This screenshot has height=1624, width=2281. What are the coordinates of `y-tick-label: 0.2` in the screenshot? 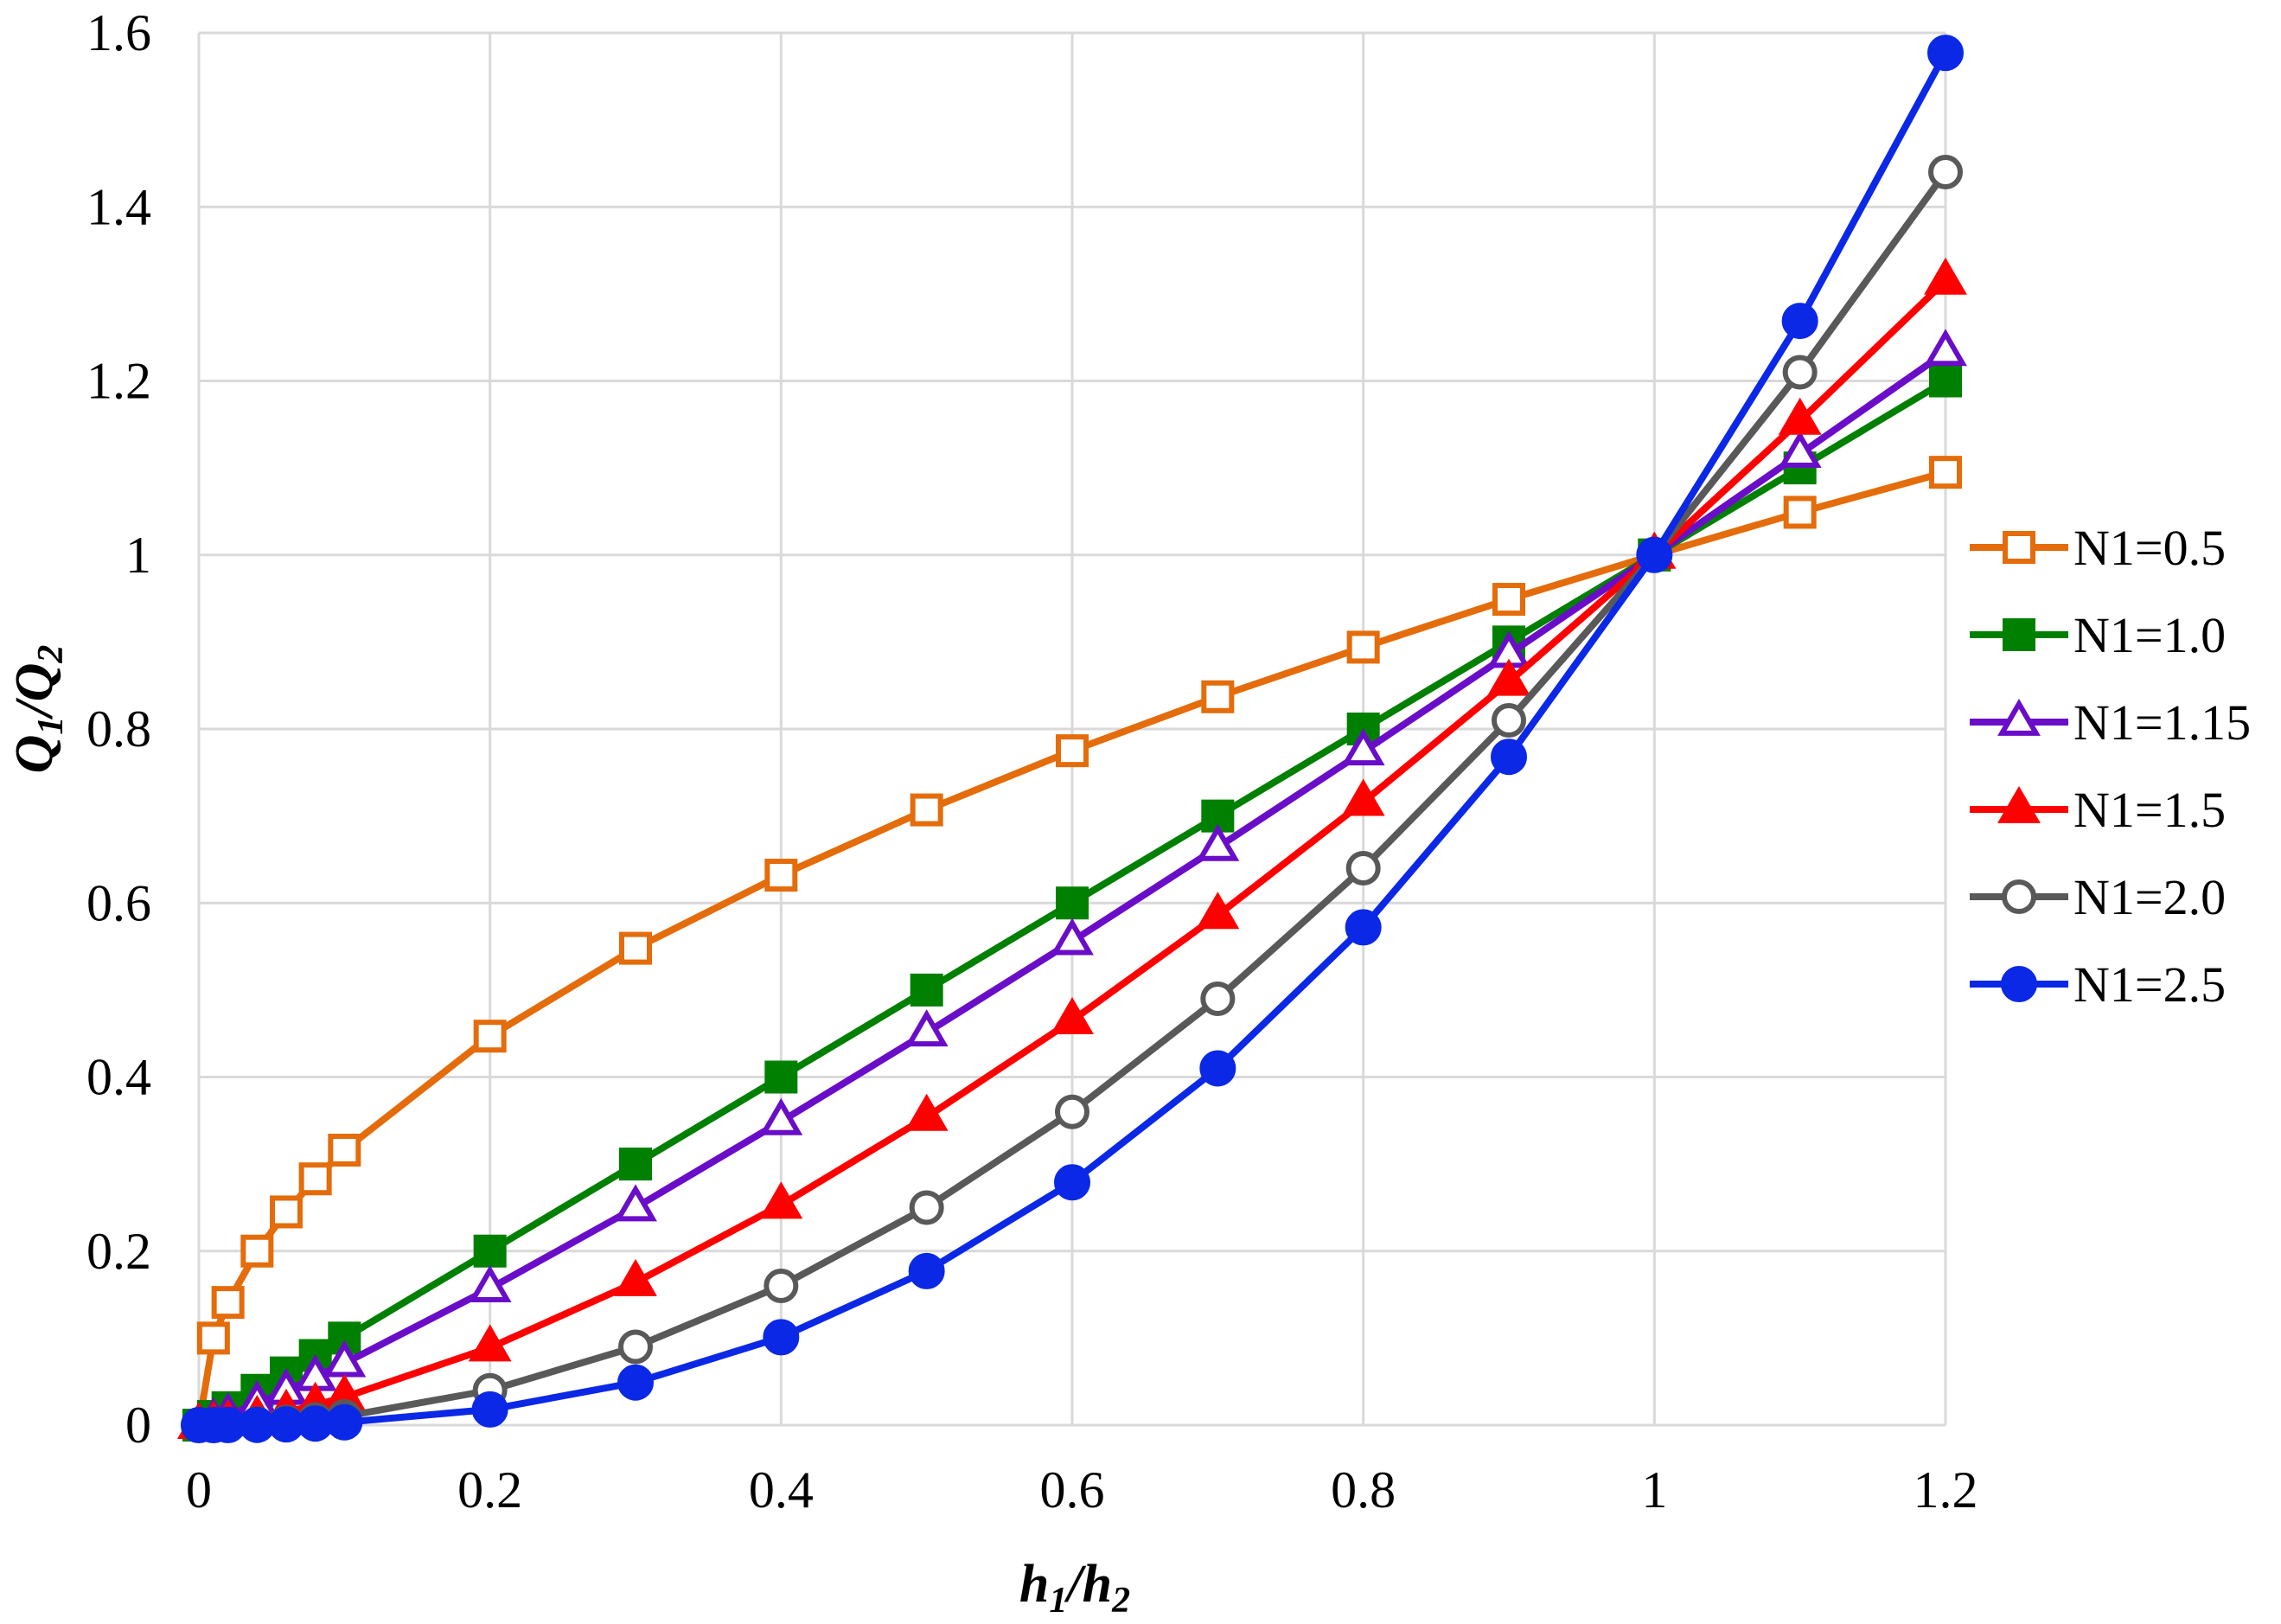 It's located at (119, 1251).